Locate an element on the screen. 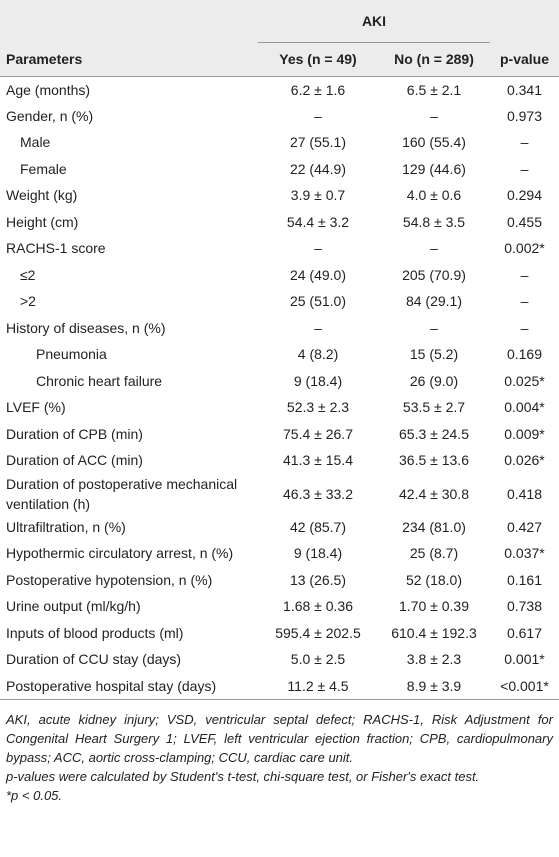 The image size is (559, 857). table-row: ≤2 24 (49.0) 205 (70.9) – is located at coordinates (279, 275).